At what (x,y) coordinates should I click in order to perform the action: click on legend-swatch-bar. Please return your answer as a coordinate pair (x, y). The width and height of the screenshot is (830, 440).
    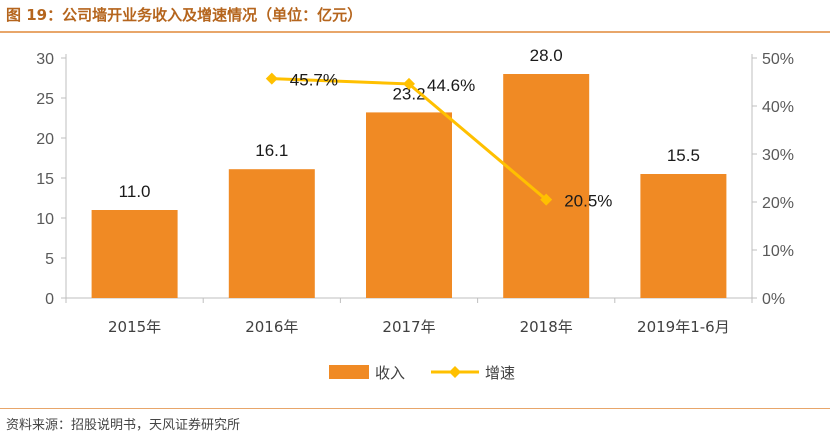
    Looking at the image, I should click on (349, 372).